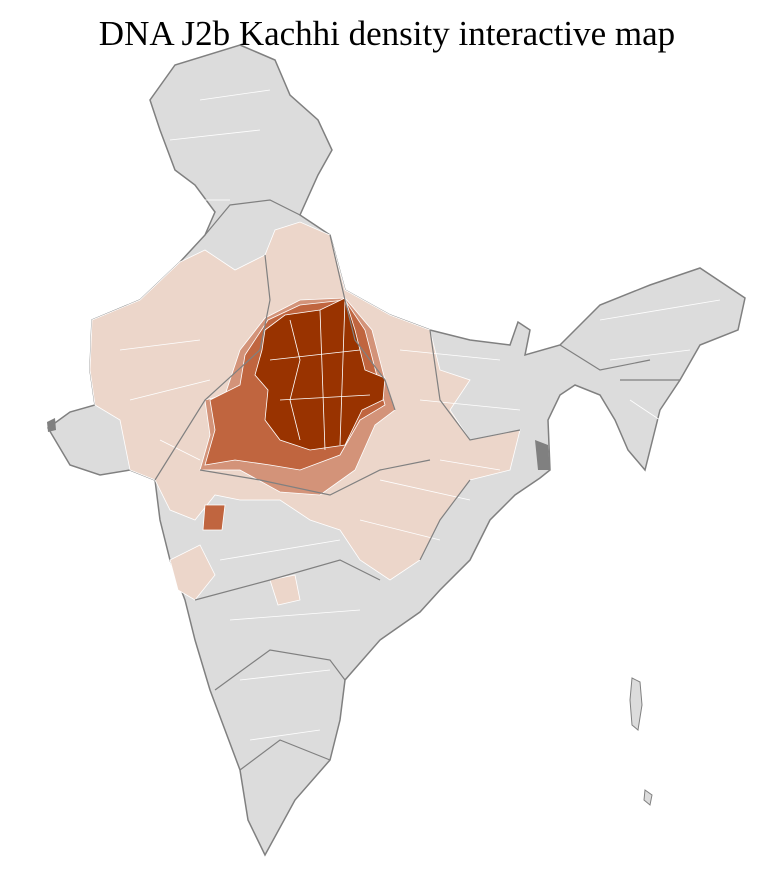 This screenshot has height=871, width=774. What do you see at coordinates (648, 797) in the screenshot?
I see `nicobar-islands` at bounding box center [648, 797].